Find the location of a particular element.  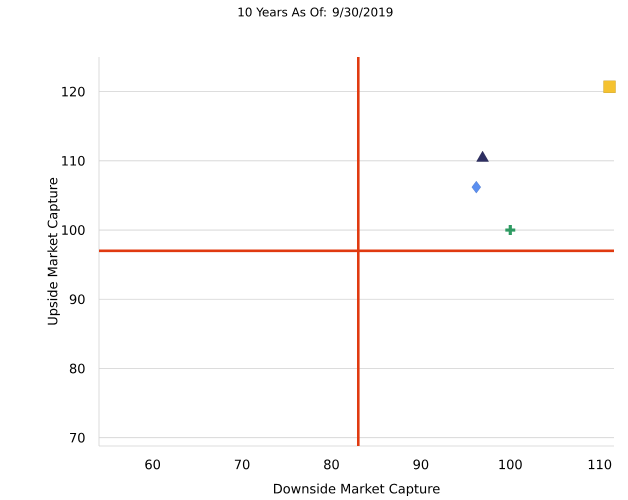

chart-title: 10 Years As Of: 9/30/2019 is located at coordinates (315, 12).